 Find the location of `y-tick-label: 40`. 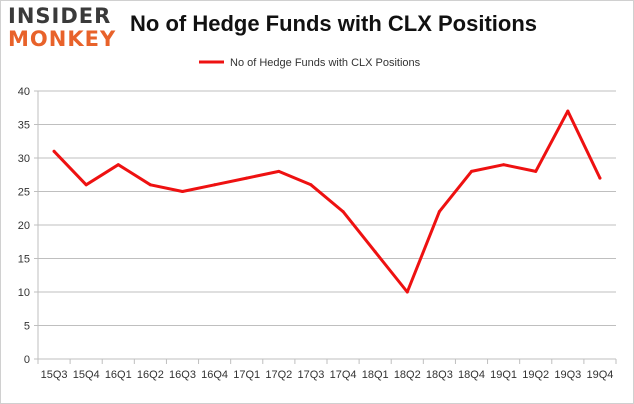

y-tick-label: 40 is located at coordinates (24, 92).